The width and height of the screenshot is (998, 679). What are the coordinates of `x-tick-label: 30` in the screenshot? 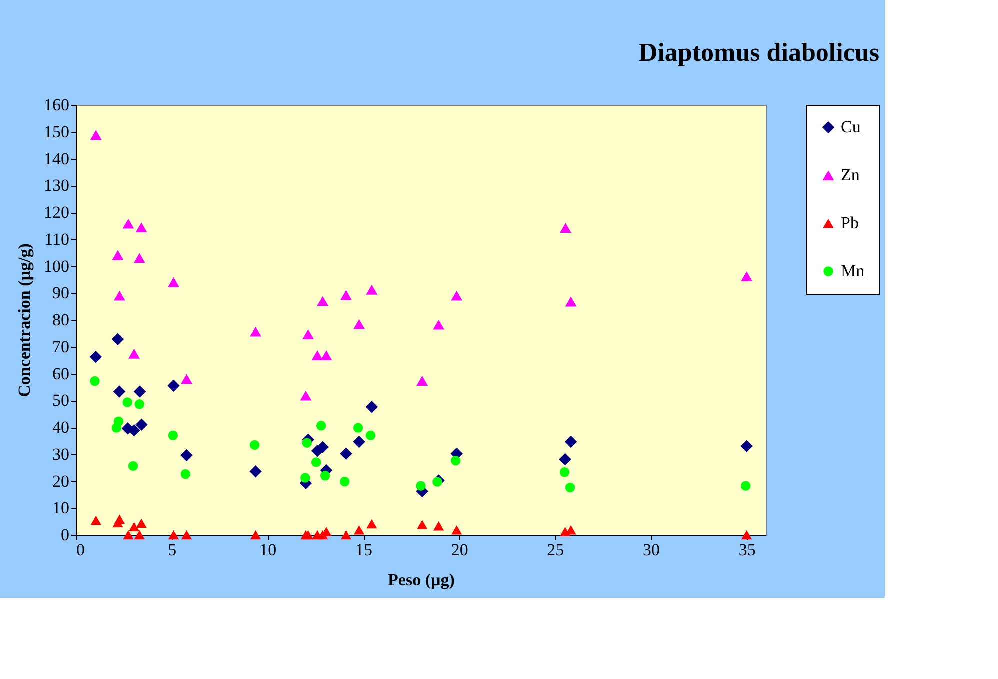 It's located at (651, 550).